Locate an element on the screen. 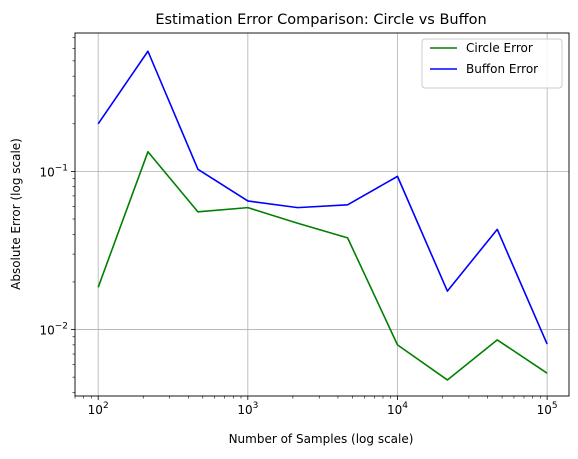 The image size is (578, 459). x-tick-label: 10³ is located at coordinates (247, 409).